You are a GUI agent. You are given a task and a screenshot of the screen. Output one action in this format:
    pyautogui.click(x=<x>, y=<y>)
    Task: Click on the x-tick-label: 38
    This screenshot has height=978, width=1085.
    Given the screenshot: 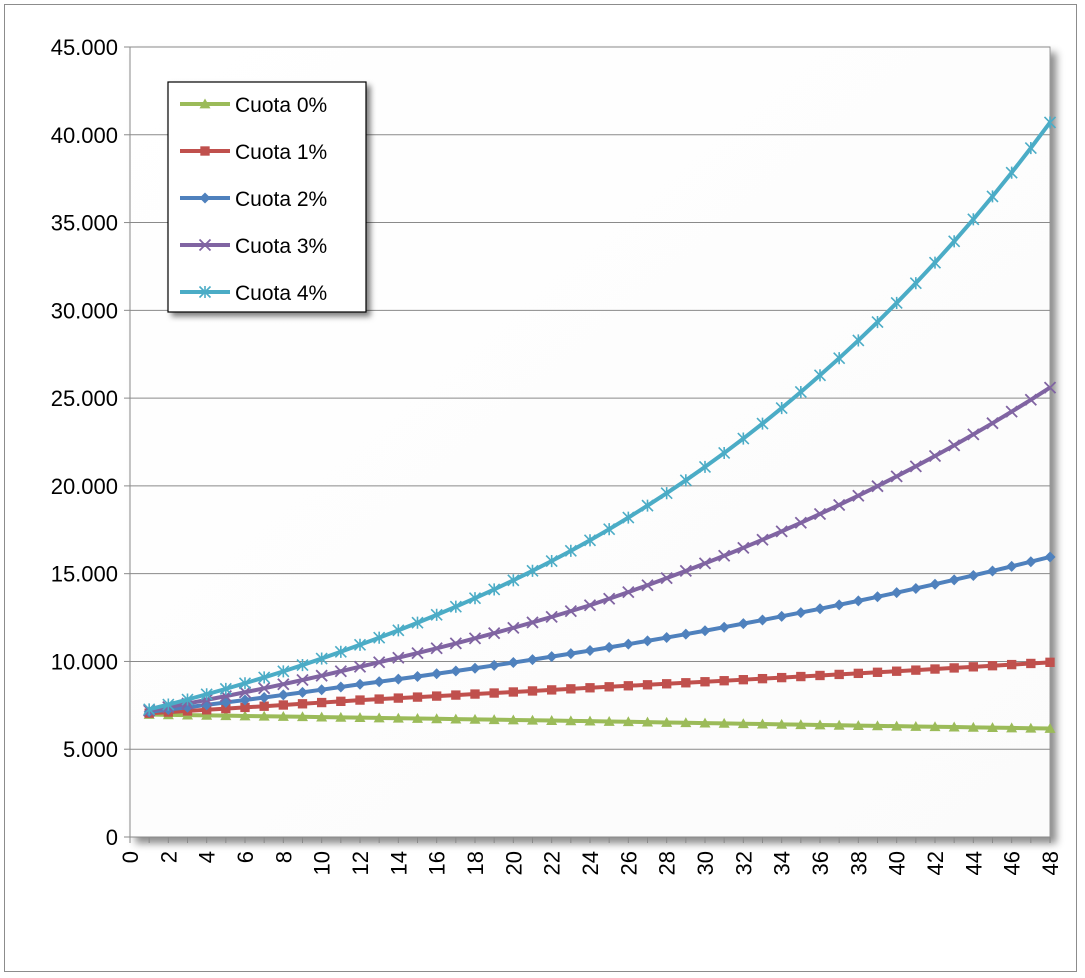 What is the action you would take?
    pyautogui.click(x=858, y=863)
    